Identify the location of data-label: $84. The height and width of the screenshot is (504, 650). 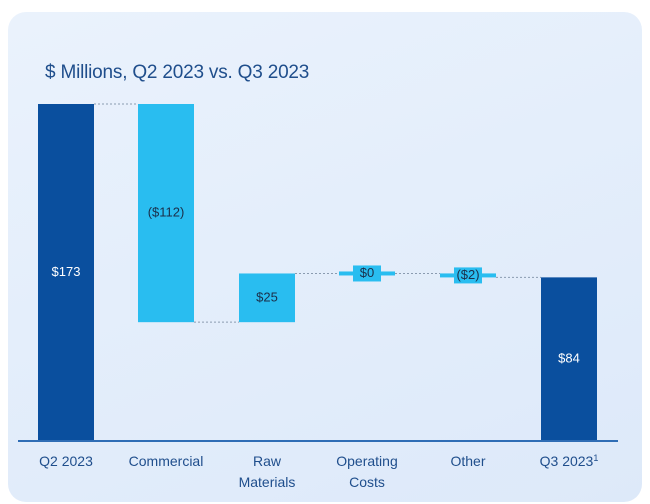
(569, 358).